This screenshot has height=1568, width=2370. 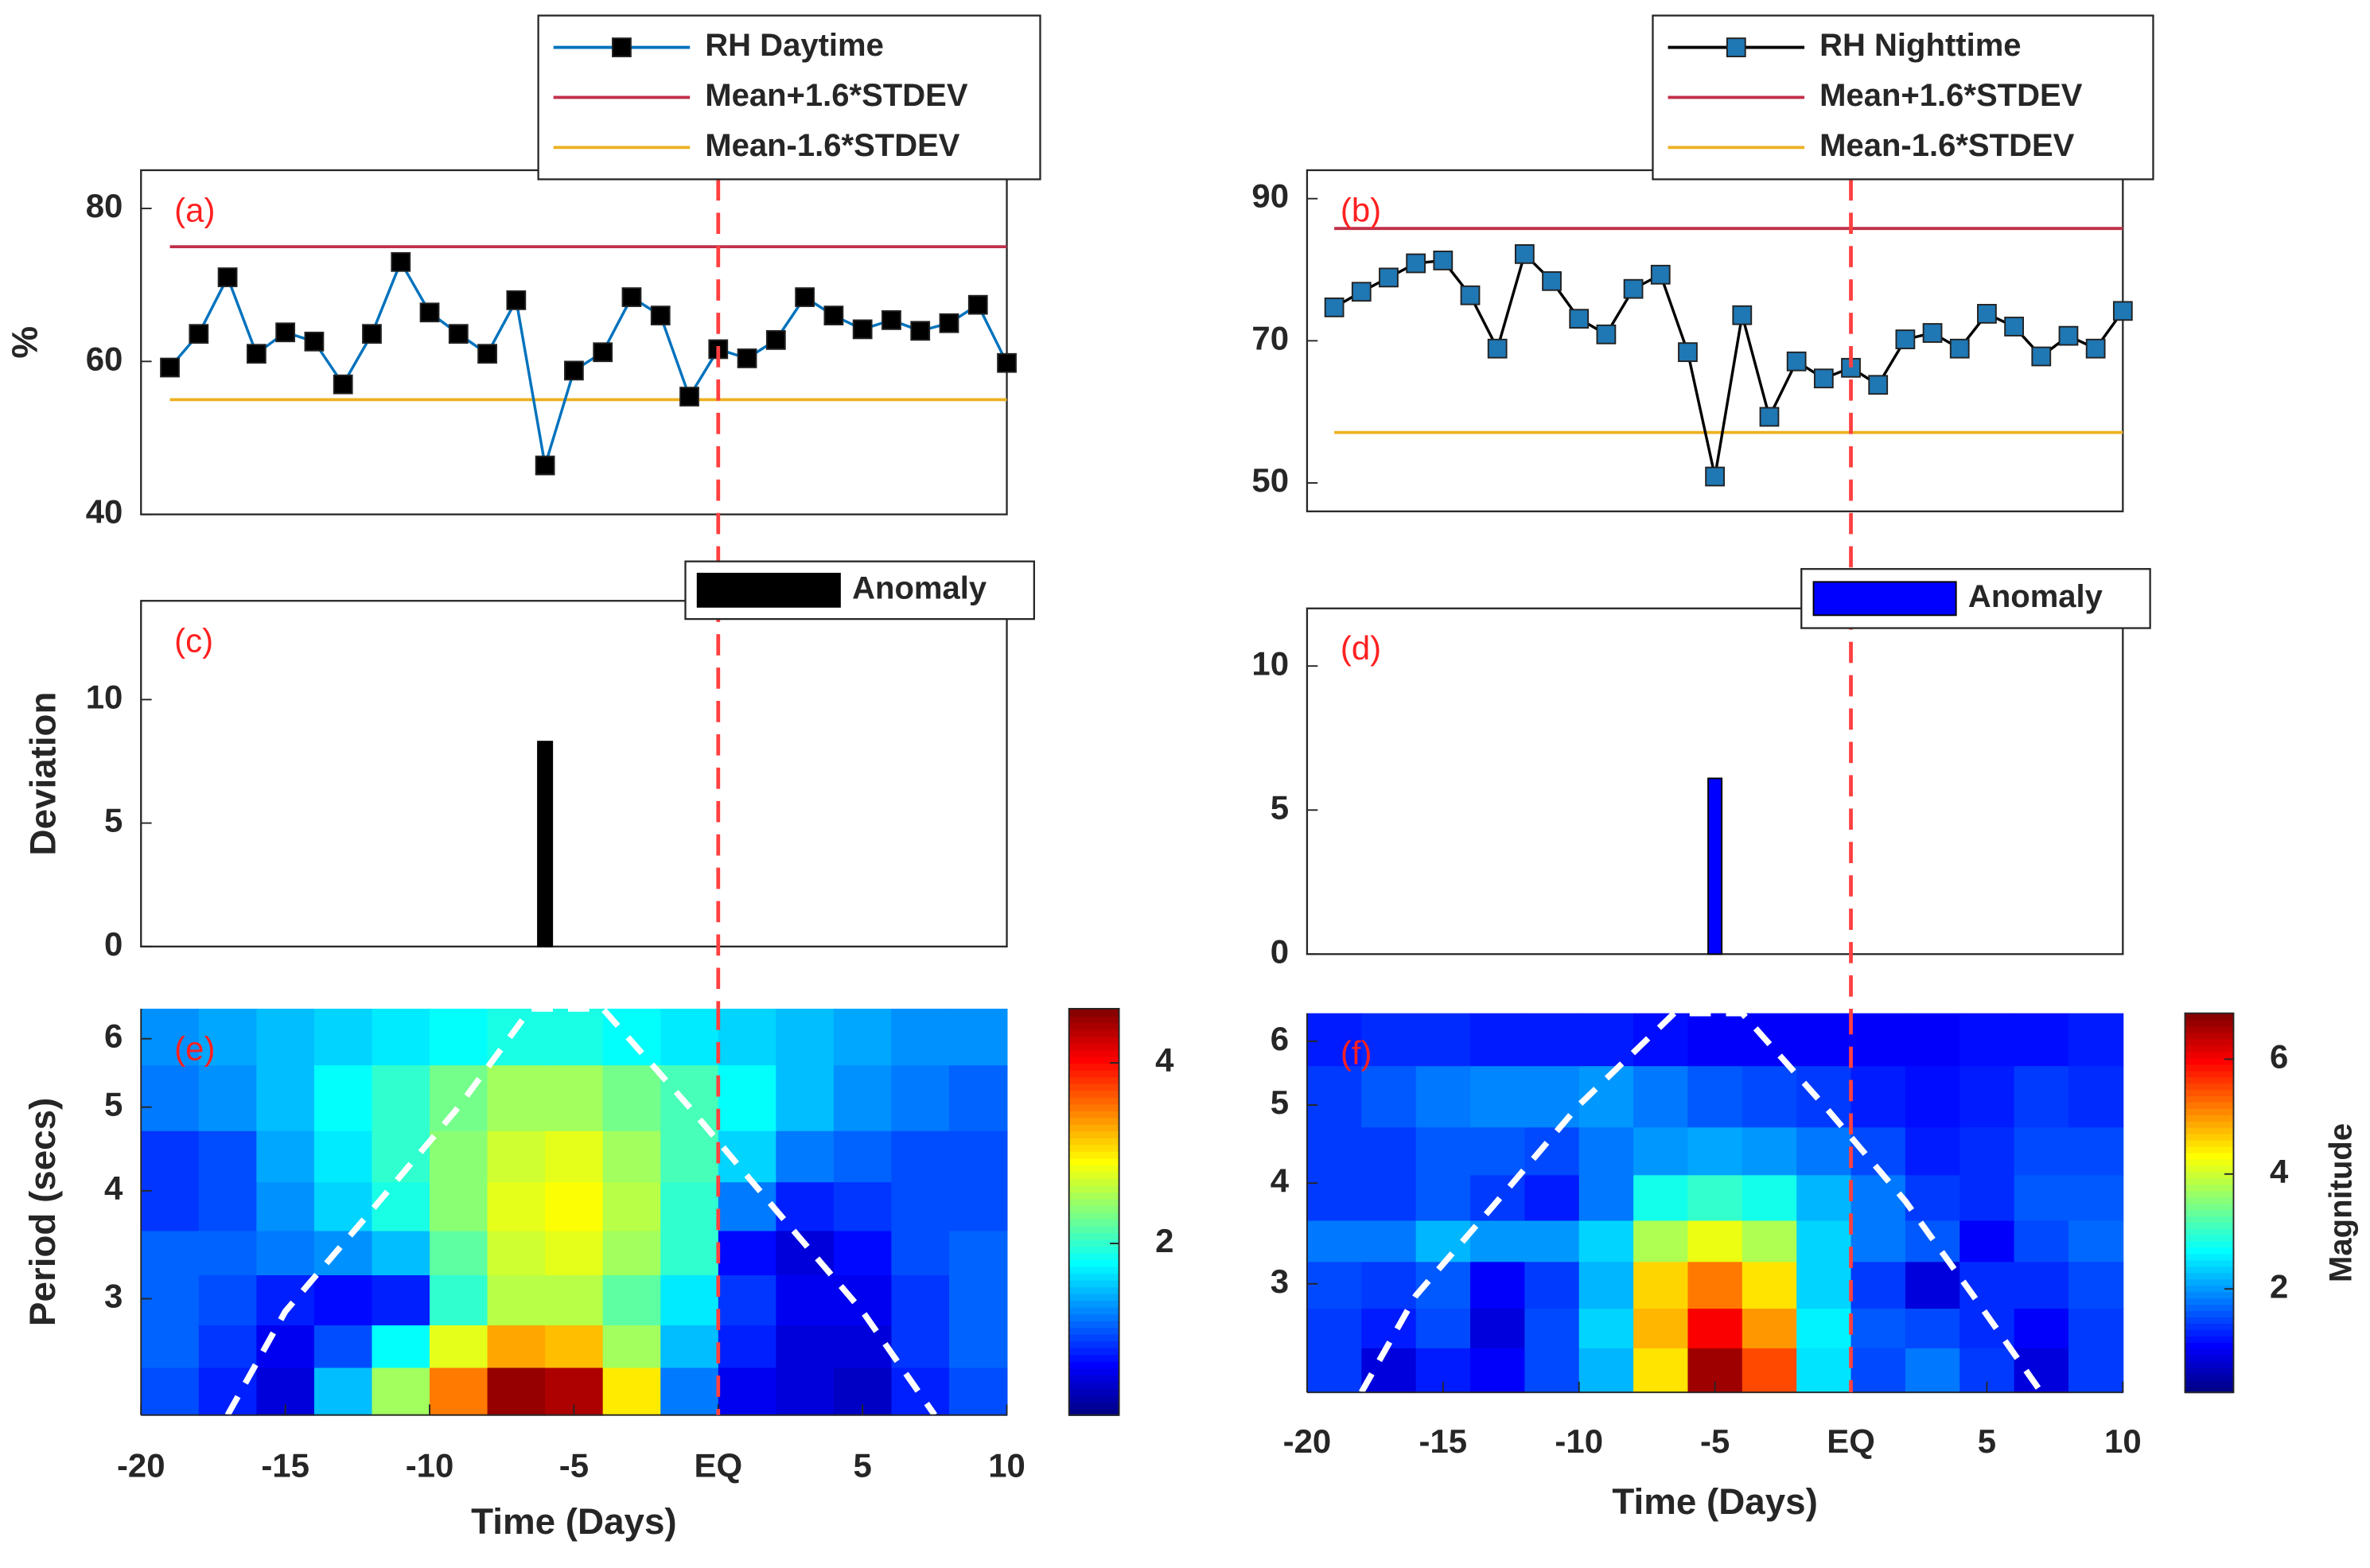 What do you see at coordinates (2279, 1056) in the screenshot?
I see `colorbar-tick-label: 6` at bounding box center [2279, 1056].